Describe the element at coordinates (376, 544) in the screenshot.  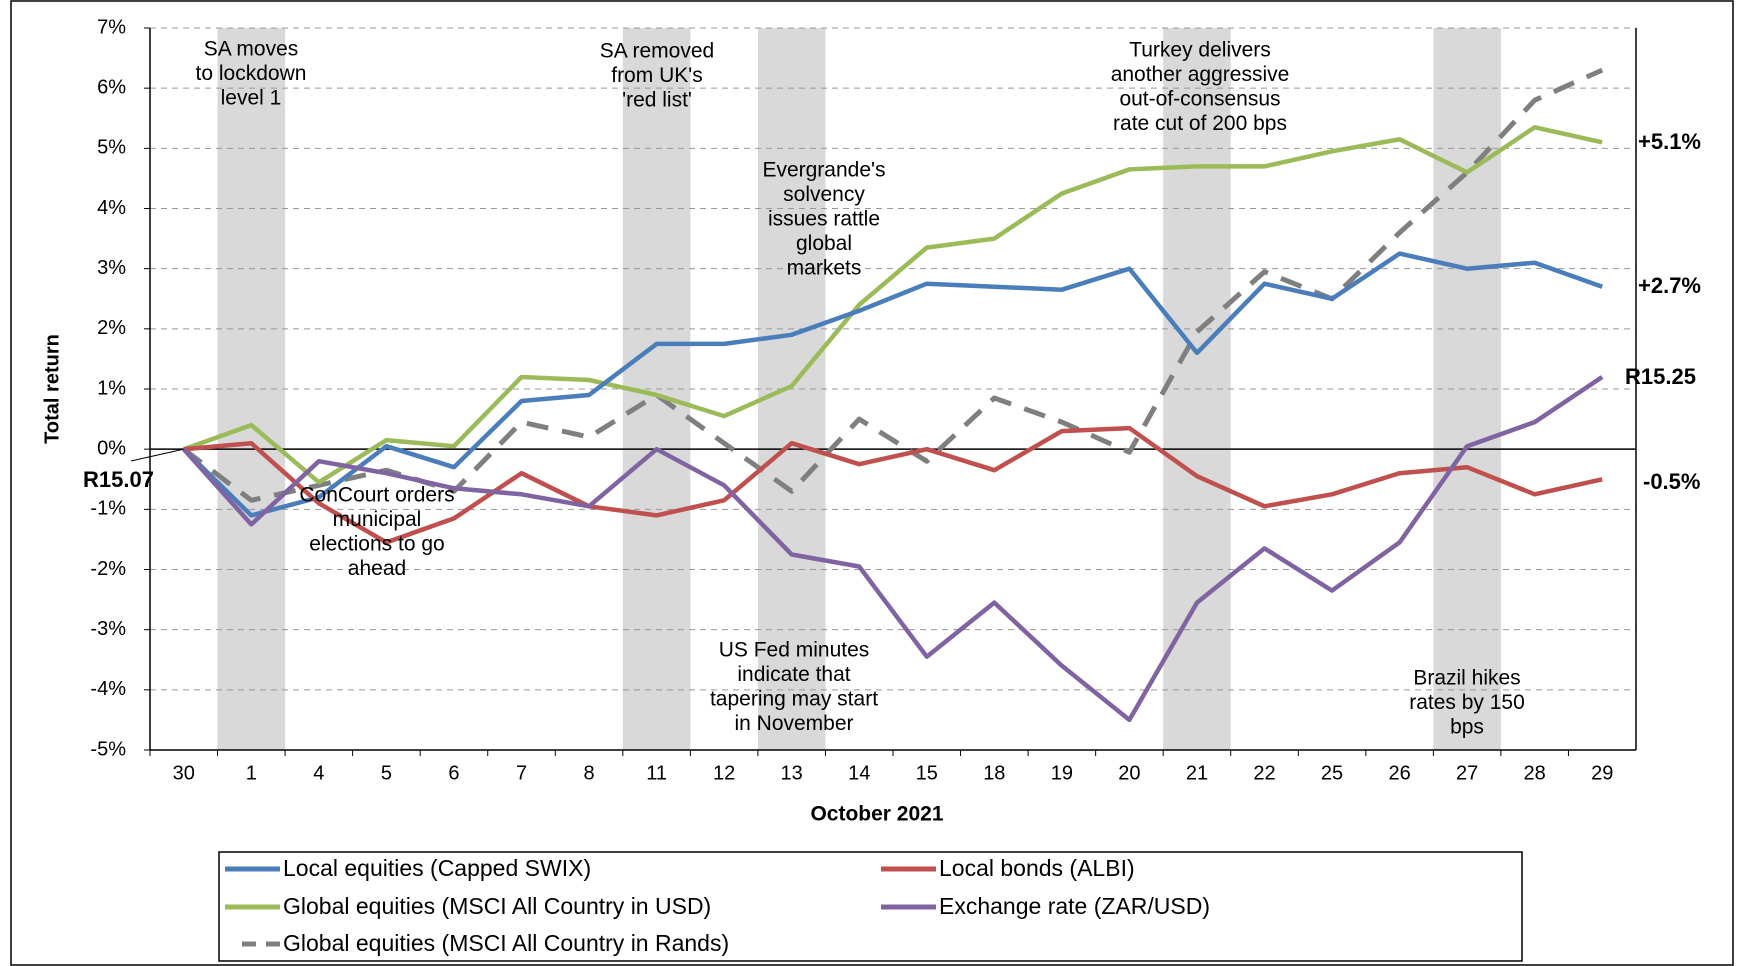
I see `annotation: elections to go` at that location.